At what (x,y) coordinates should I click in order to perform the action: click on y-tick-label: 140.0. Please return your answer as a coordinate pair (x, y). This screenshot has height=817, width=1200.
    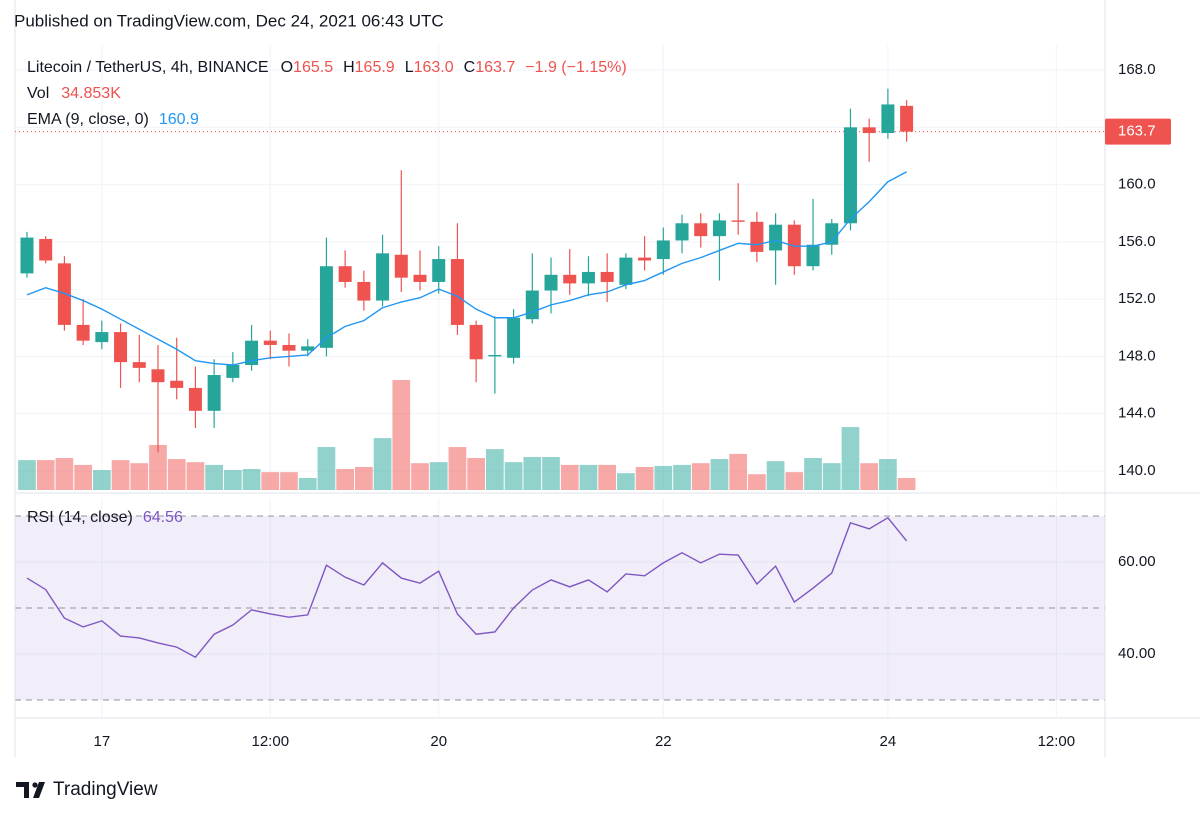
    Looking at the image, I should click on (1137, 470).